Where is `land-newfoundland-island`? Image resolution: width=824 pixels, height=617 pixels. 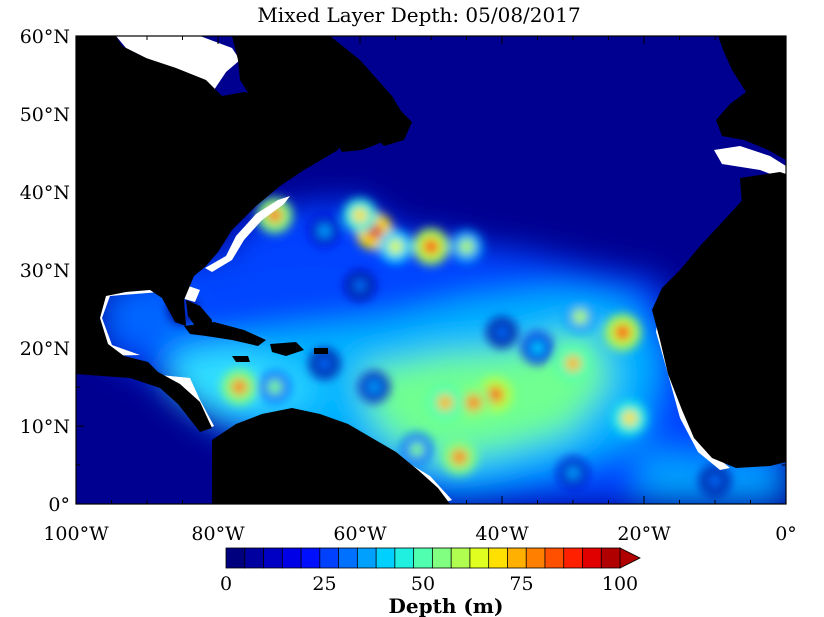 land-newfoundland-island is located at coordinates (390, 127).